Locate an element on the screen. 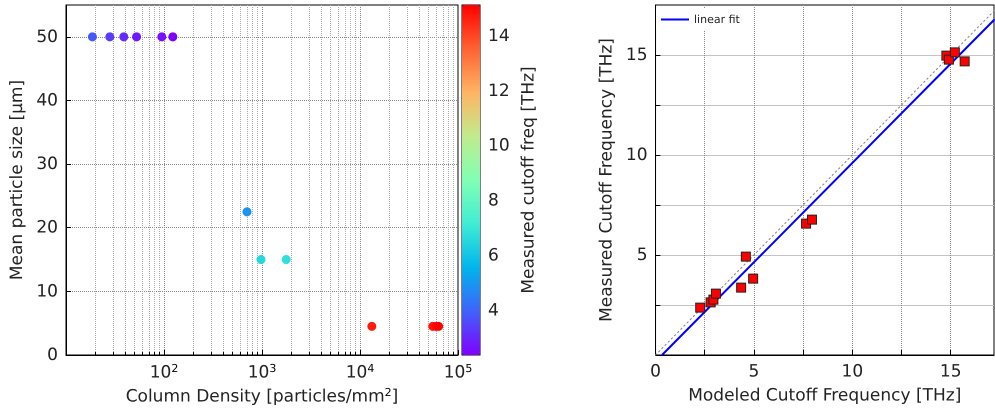 Image resolution: width=995 pixels, height=412 pixels. y-tick-label: 40 is located at coordinates (47, 100).